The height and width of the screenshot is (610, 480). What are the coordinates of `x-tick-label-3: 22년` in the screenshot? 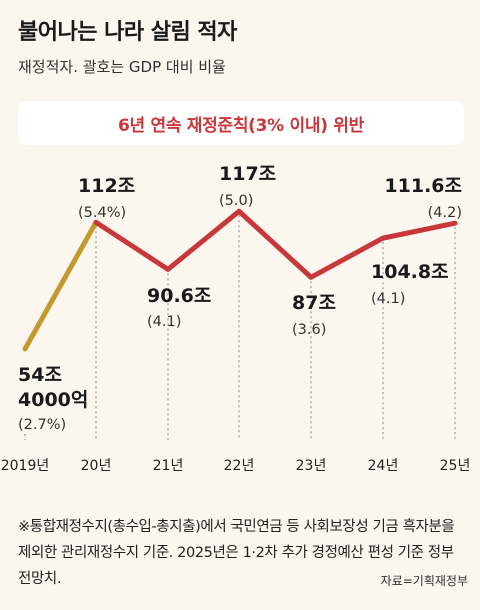 It's located at (239, 466).